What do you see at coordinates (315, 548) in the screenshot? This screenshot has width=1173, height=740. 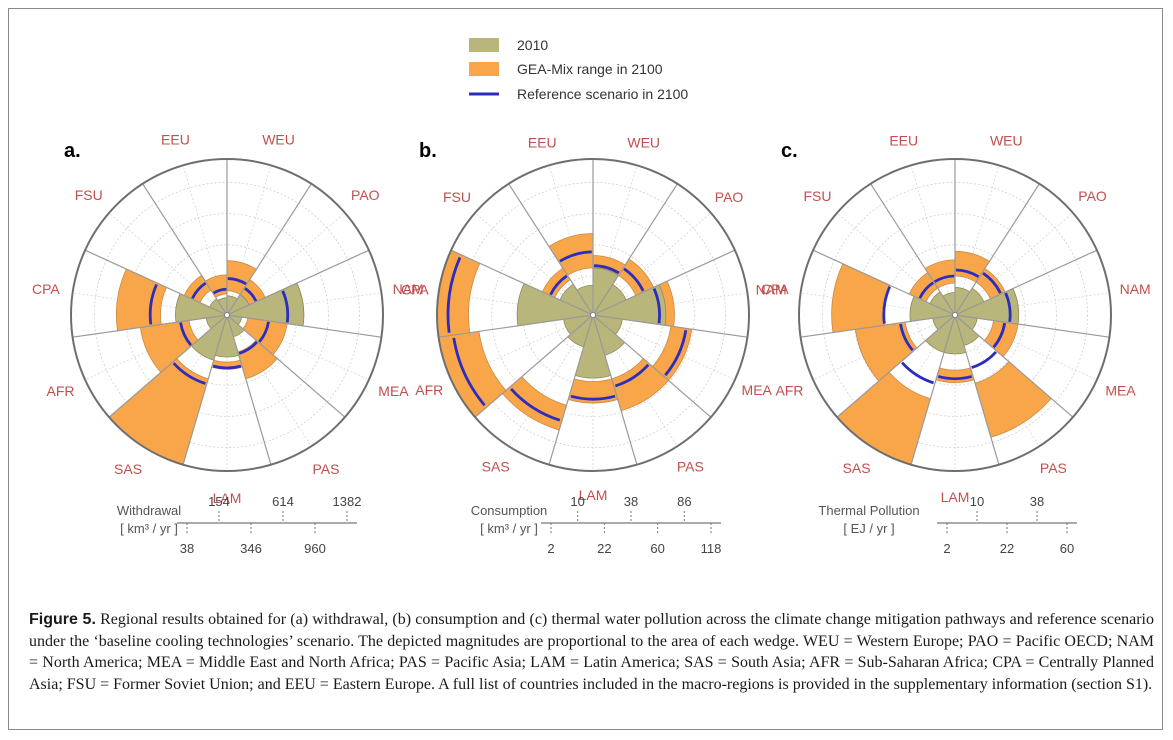 I see `scale-lower-tick-label: 960` at bounding box center [315, 548].